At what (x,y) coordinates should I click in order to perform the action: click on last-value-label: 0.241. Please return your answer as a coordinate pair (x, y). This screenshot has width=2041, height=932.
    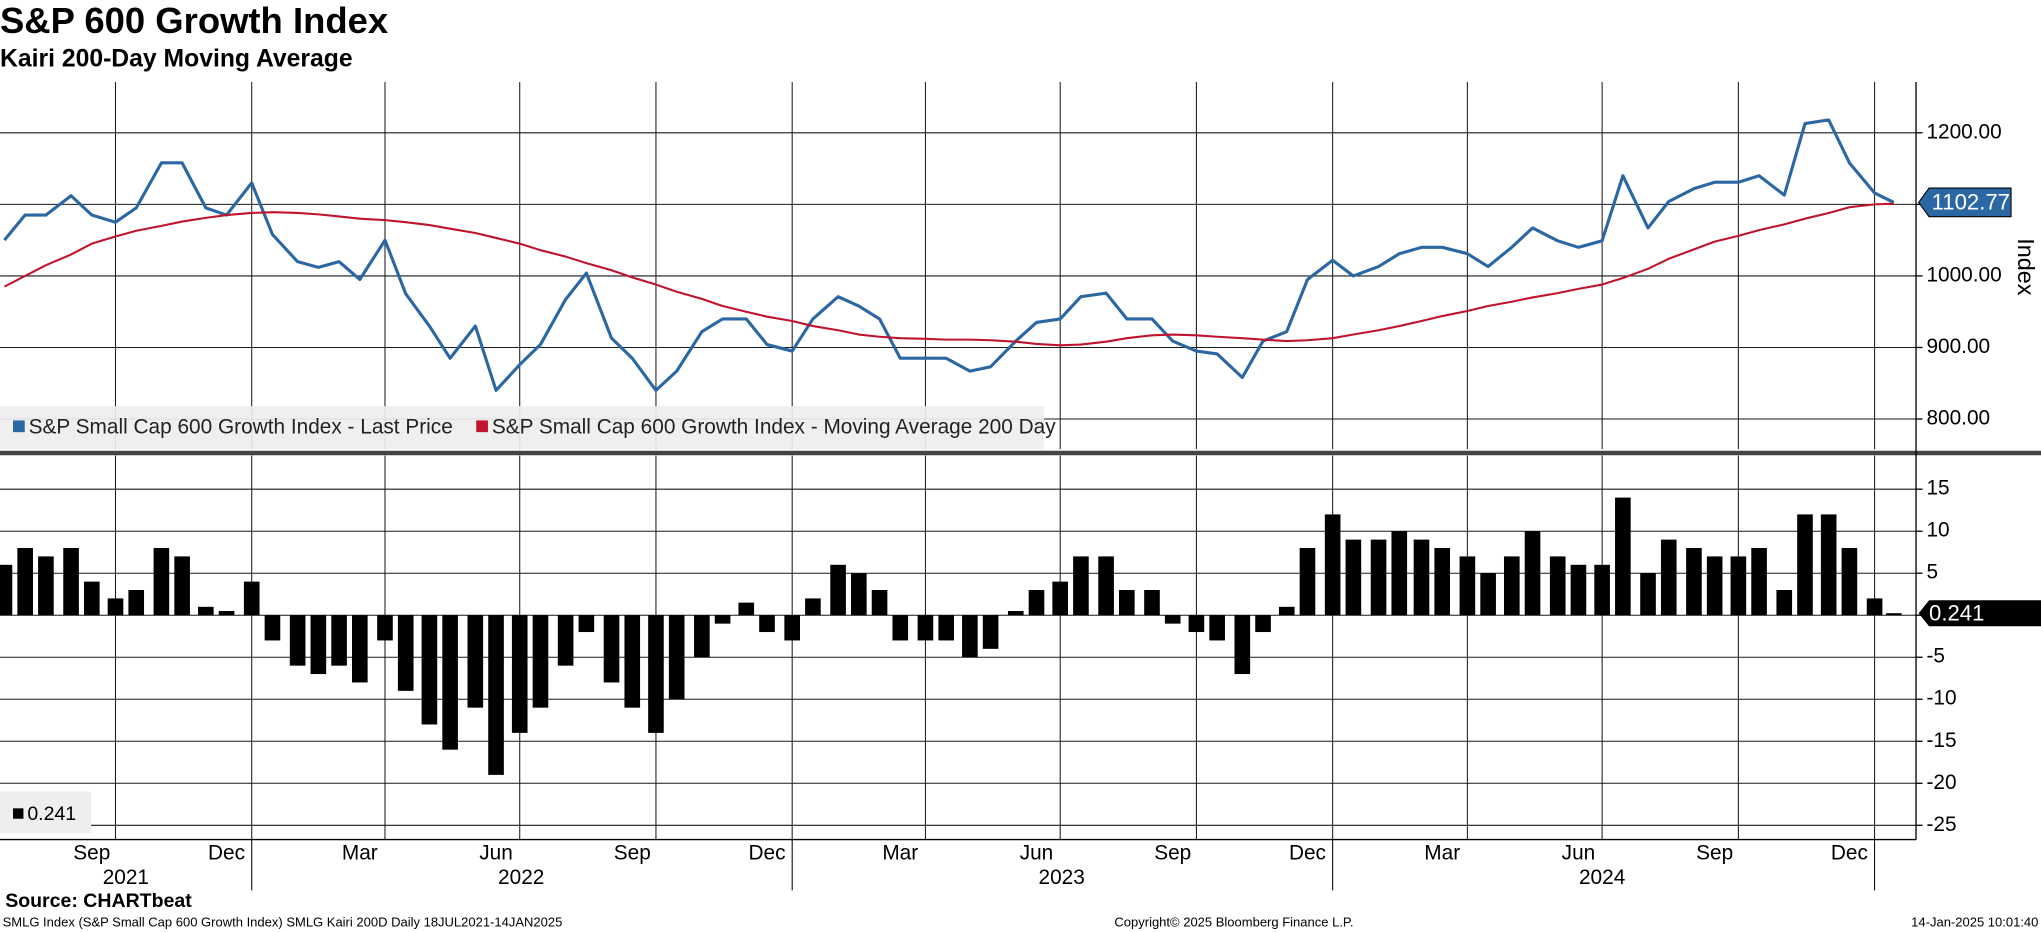
    Looking at the image, I should click on (1956, 612).